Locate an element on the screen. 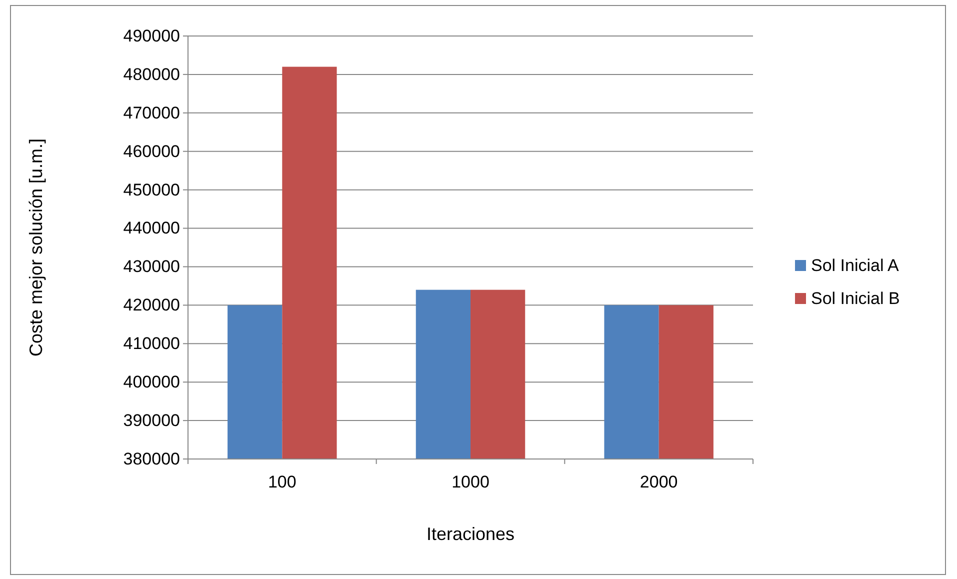 The width and height of the screenshot is (957, 579). y-tick-label: 410000 is located at coordinates (151, 344).